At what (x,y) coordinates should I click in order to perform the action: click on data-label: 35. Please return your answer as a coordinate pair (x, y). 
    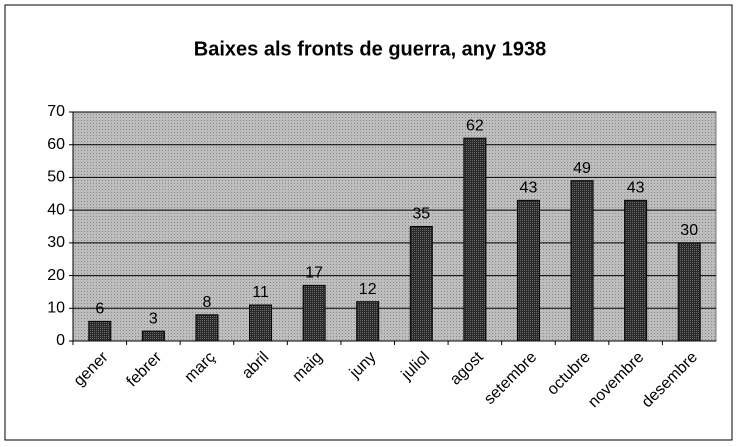
    Looking at the image, I should click on (421, 214).